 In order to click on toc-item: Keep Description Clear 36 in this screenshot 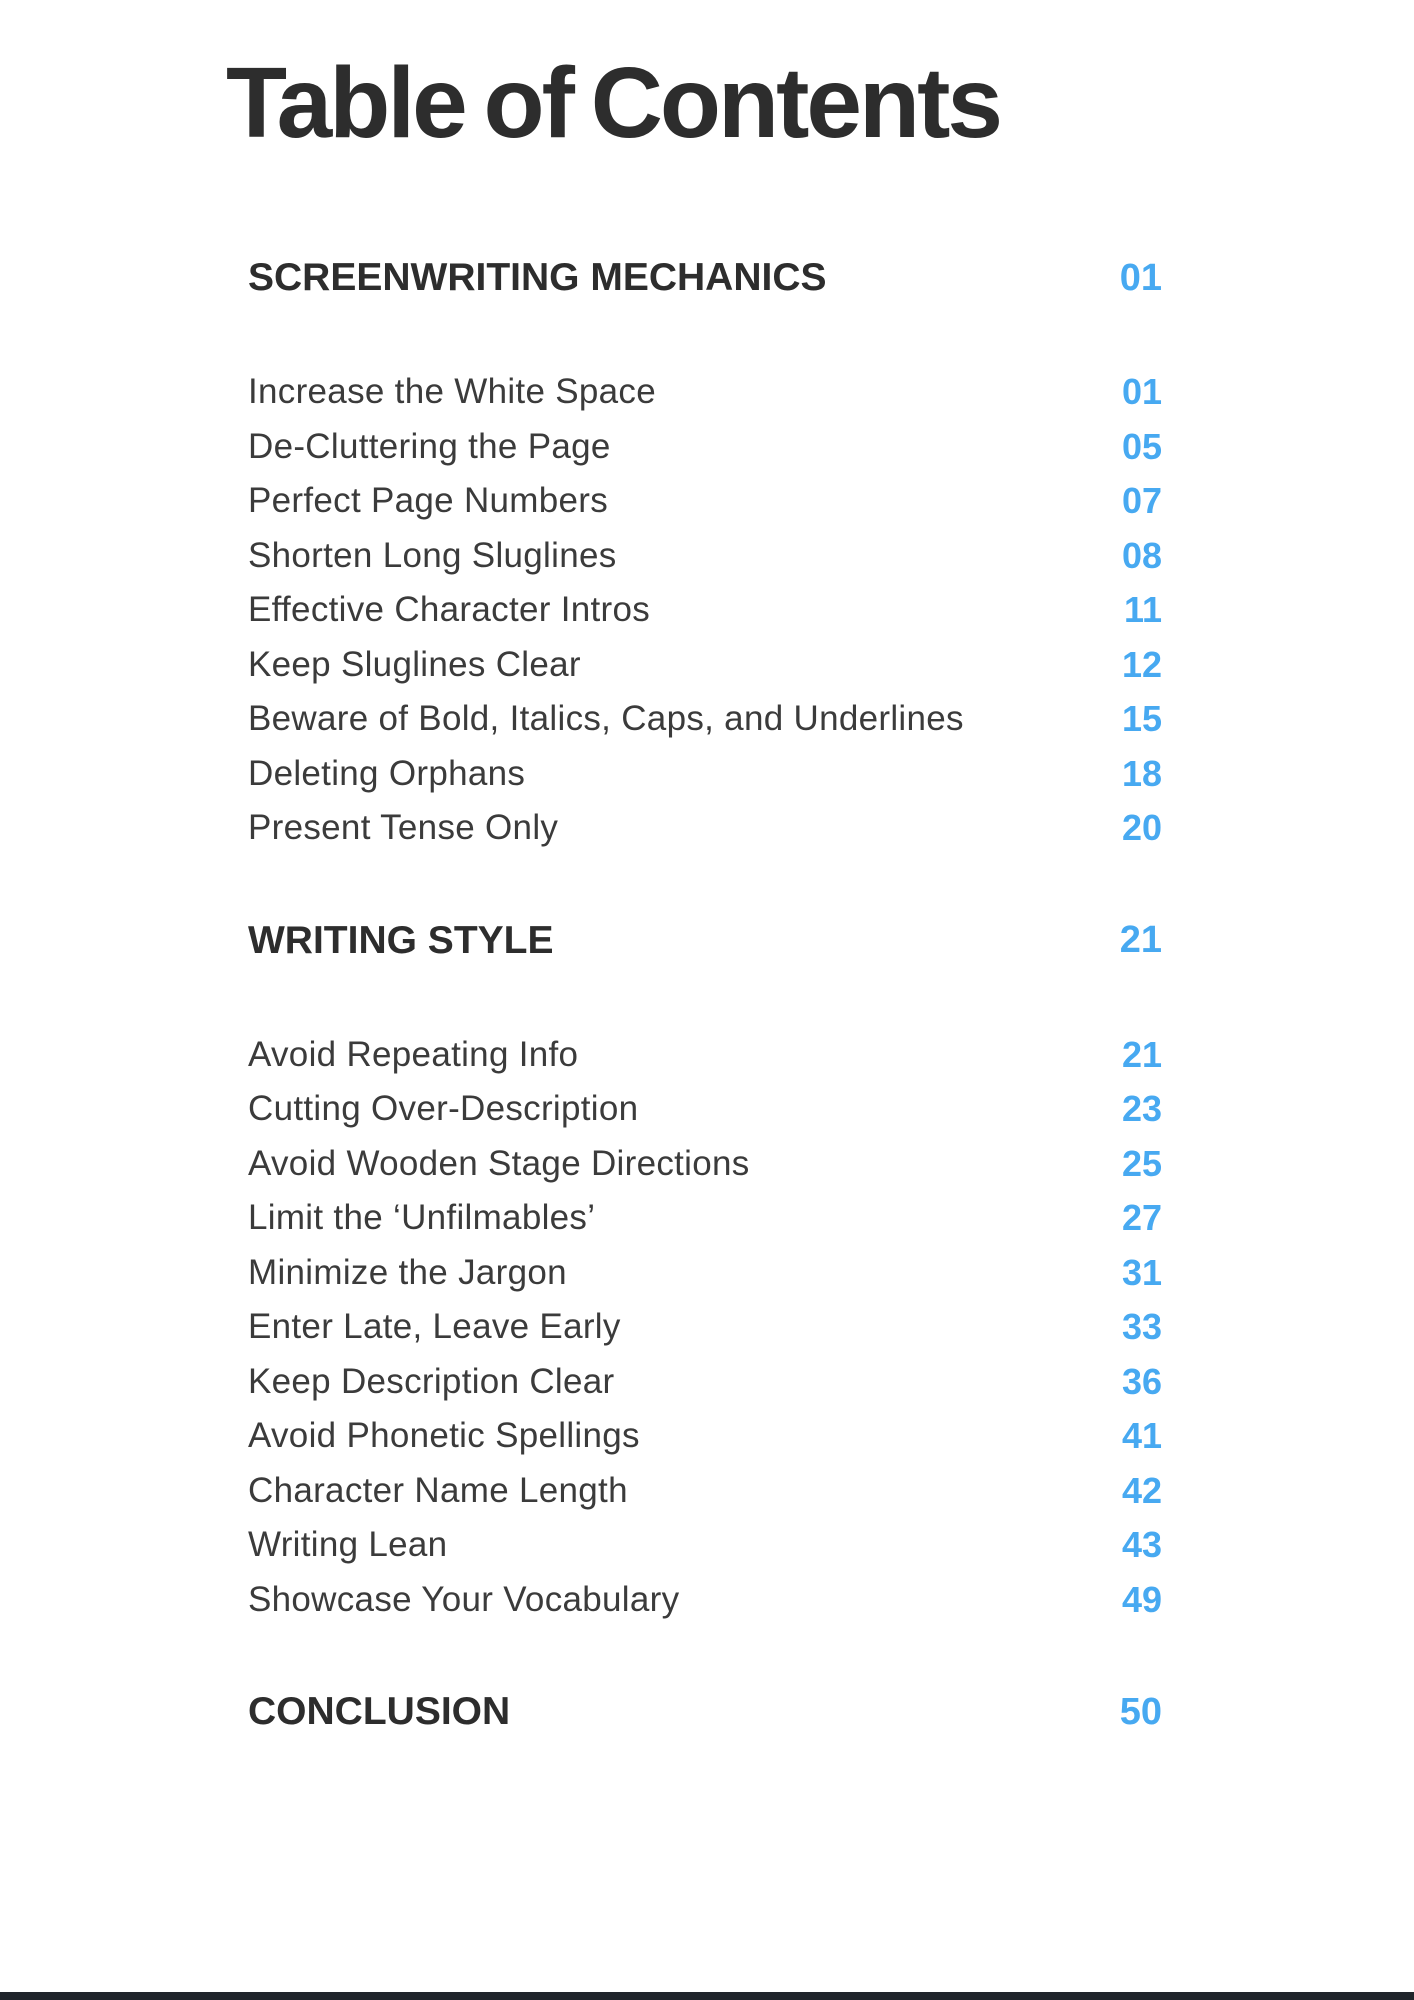, I will do `click(705, 1382)`.